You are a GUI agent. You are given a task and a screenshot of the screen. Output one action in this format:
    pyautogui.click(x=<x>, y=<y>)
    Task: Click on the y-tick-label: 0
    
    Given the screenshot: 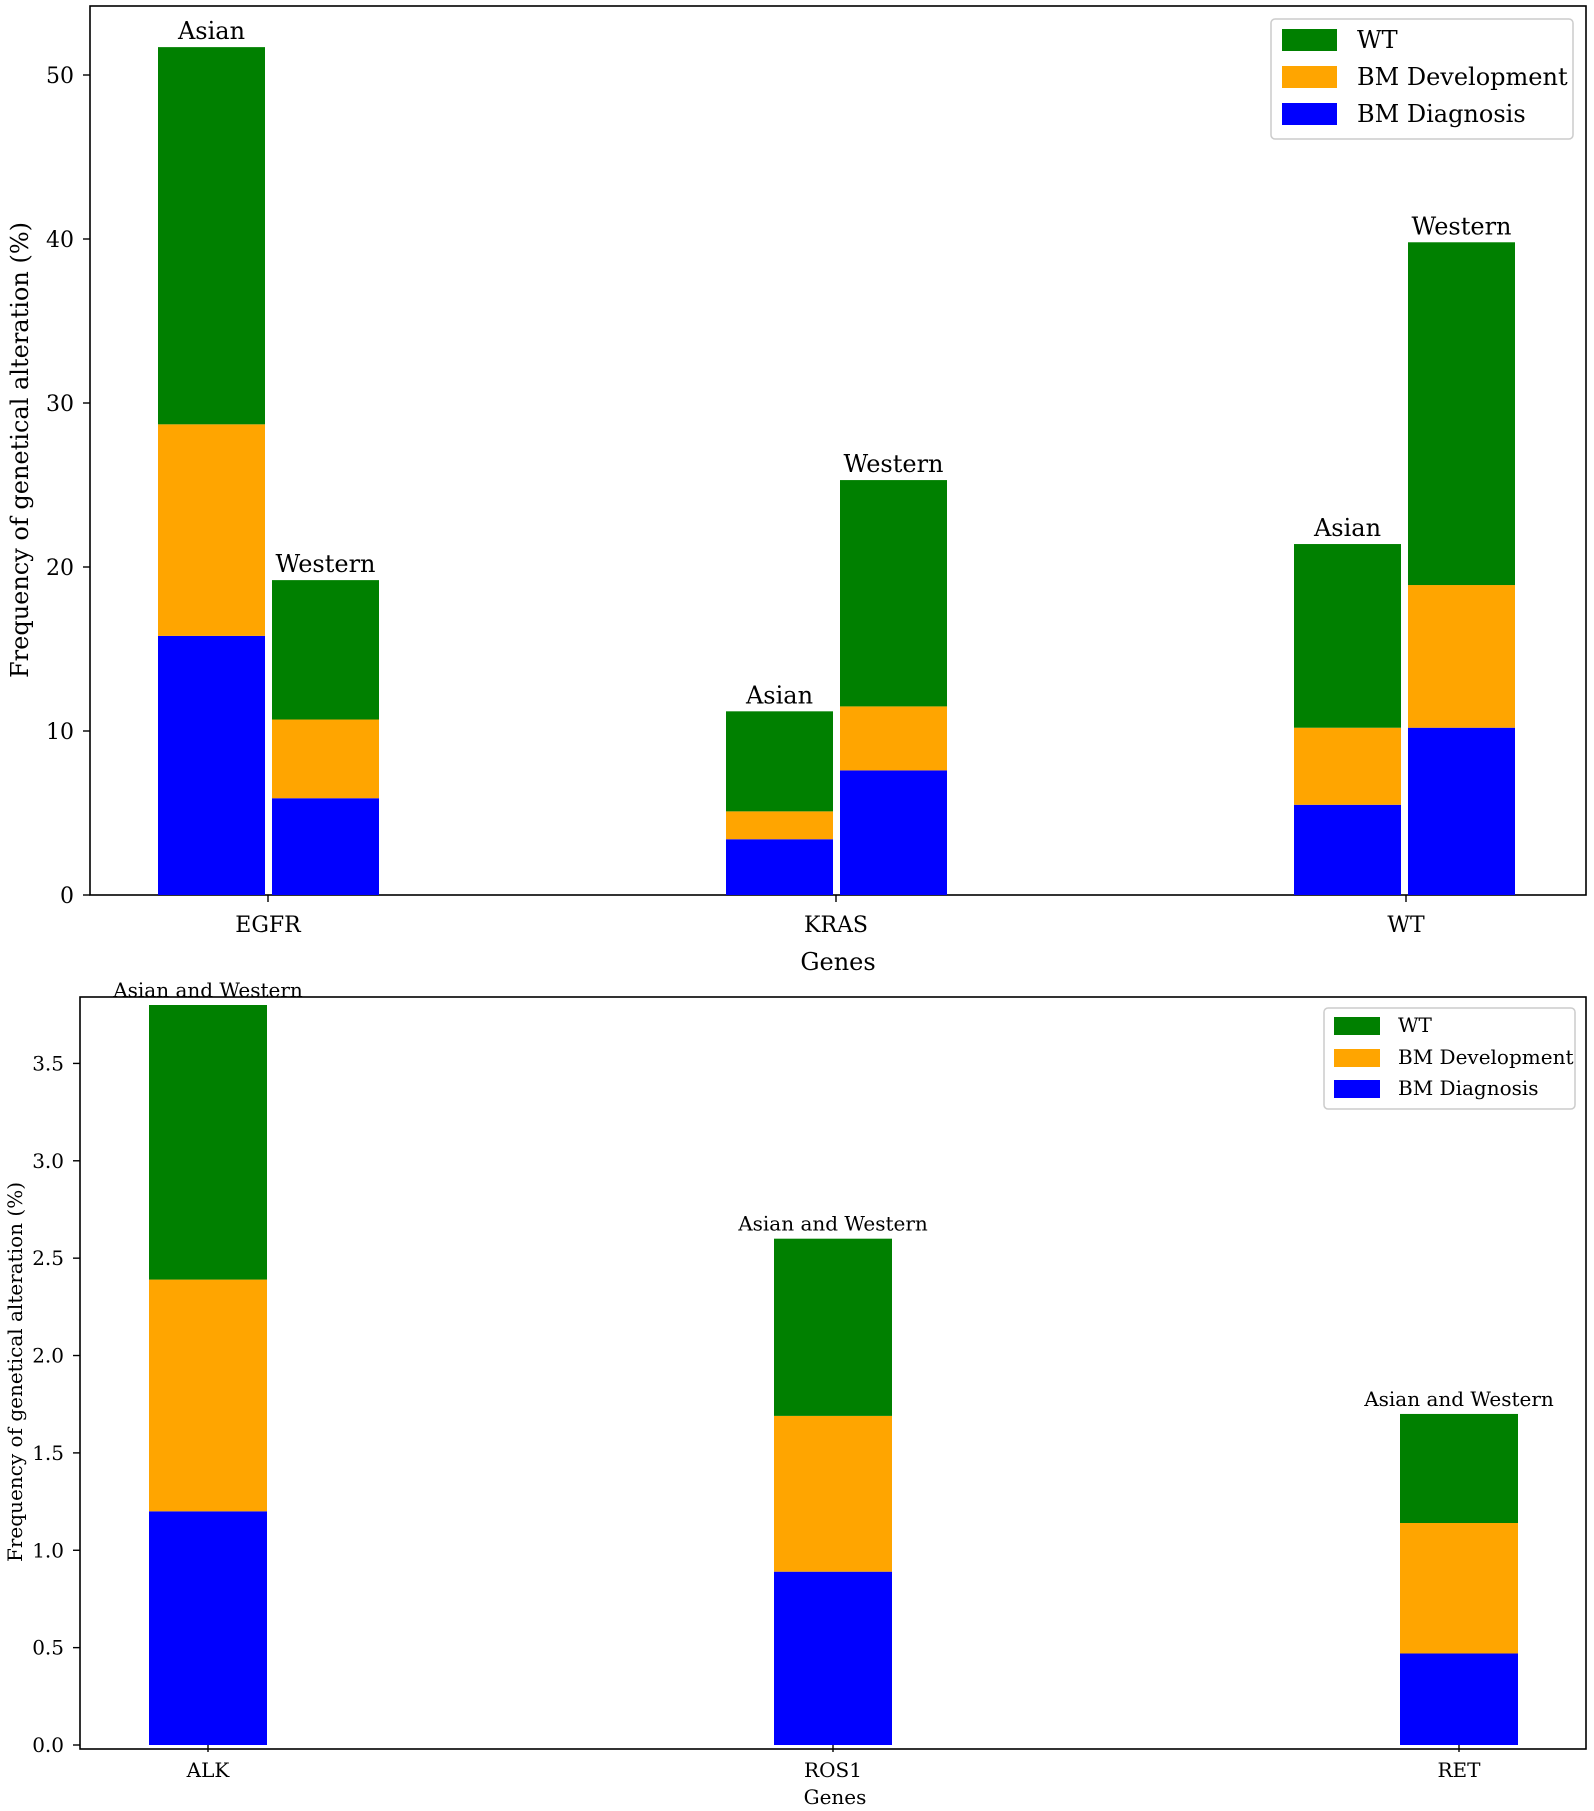 What is the action you would take?
    pyautogui.click(x=67, y=896)
    